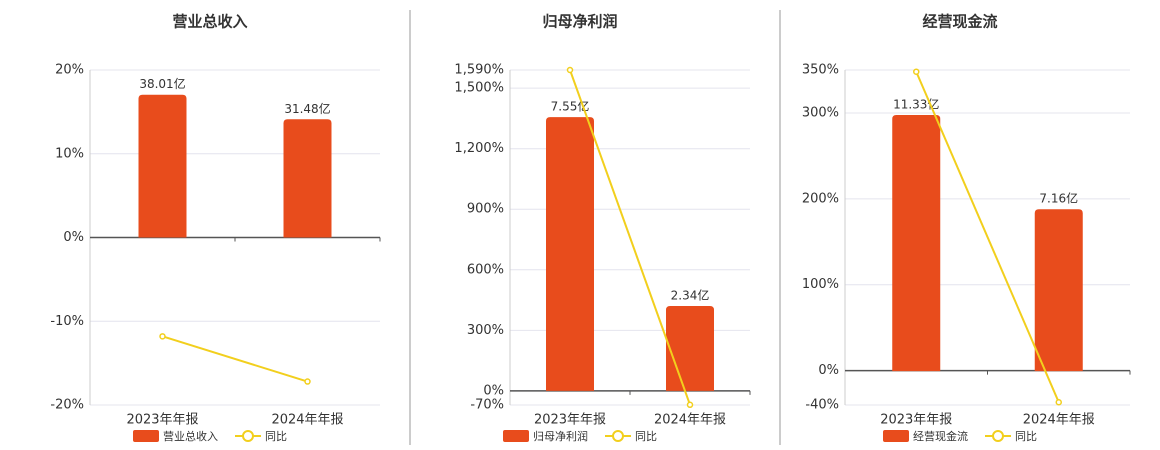 This screenshot has width=1160, height=450. What do you see at coordinates (479, 88) in the screenshot?
I see `y-tick-label: 1,500%` at bounding box center [479, 88].